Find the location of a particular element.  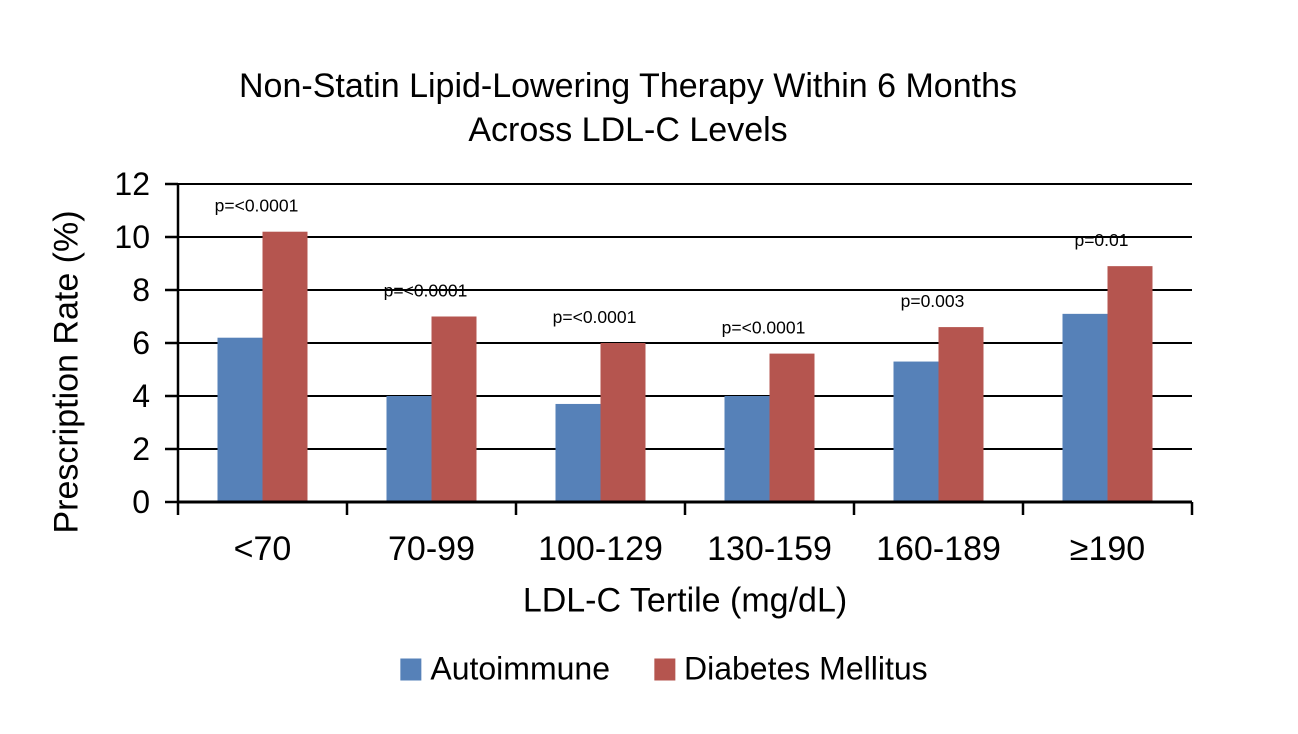

x-category-label-3: 100-129 is located at coordinates (600, 549).